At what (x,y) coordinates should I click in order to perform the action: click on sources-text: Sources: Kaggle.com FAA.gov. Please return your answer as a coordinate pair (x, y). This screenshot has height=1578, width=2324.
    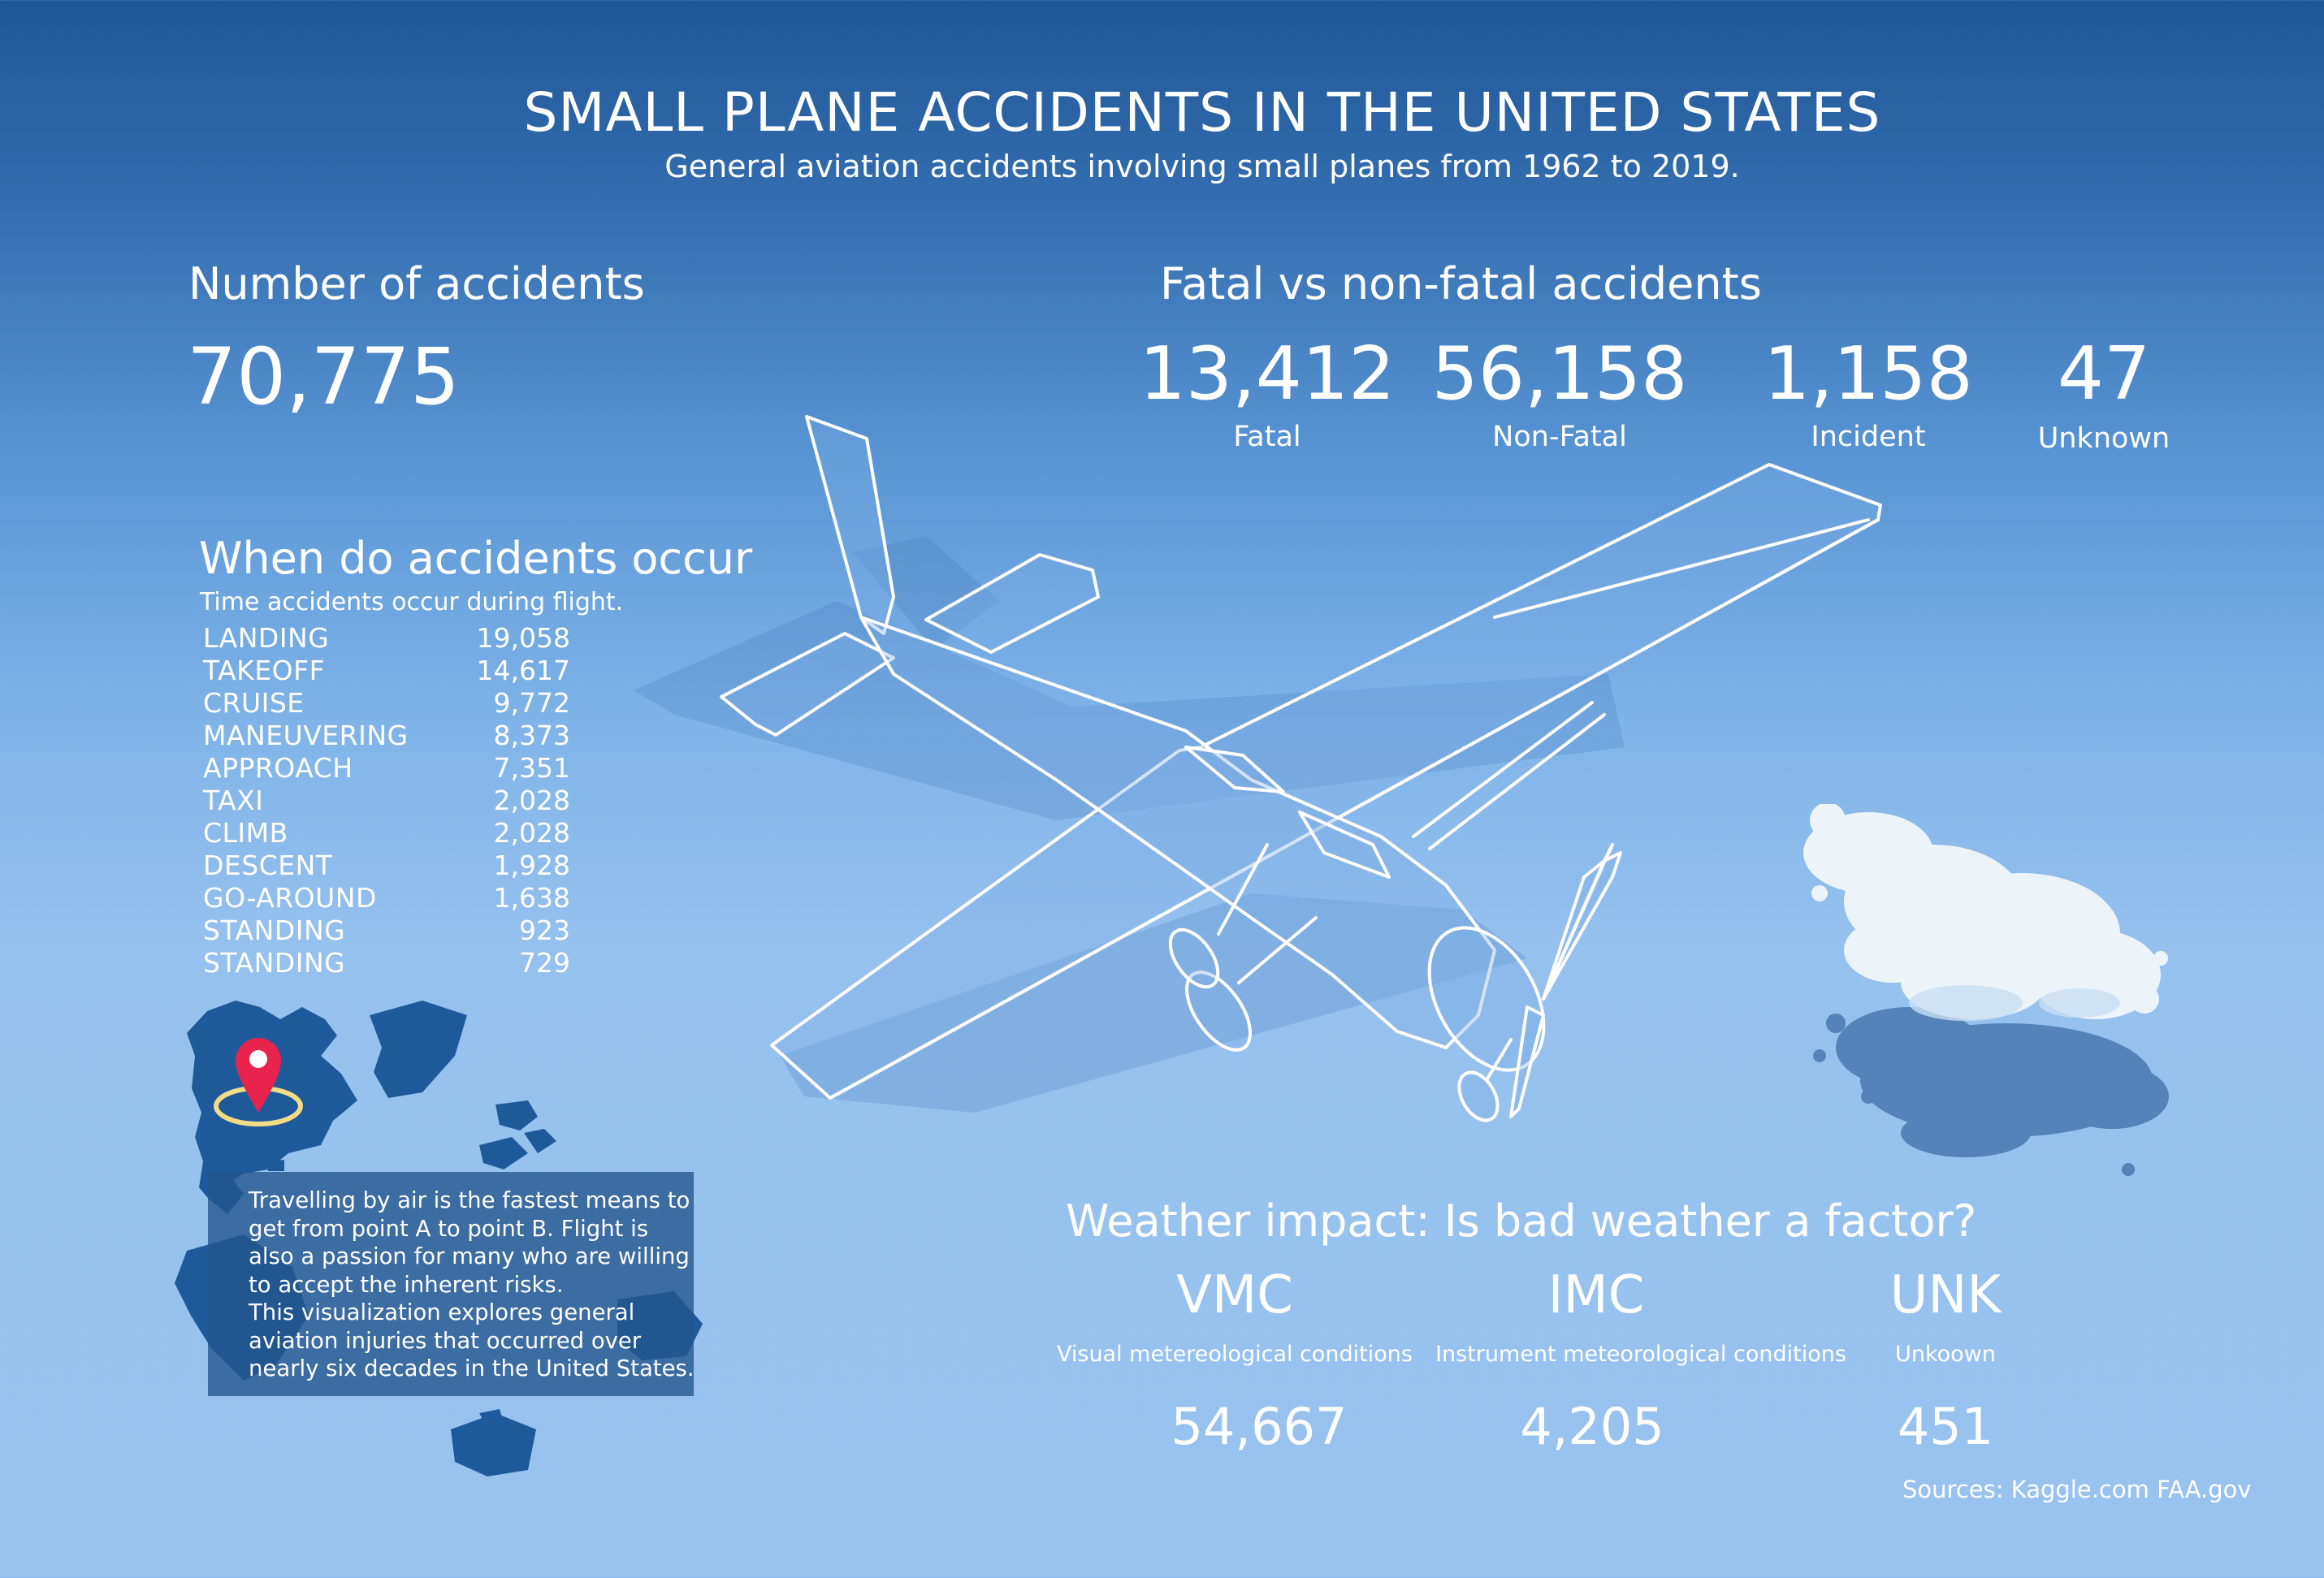
    Looking at the image, I should click on (2077, 1489).